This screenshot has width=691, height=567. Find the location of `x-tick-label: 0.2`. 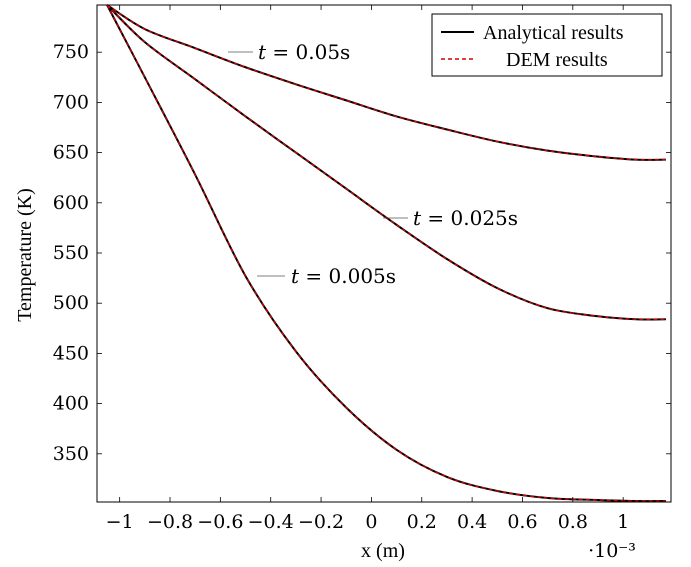

x-tick-label: 0.2 is located at coordinates (422, 522).